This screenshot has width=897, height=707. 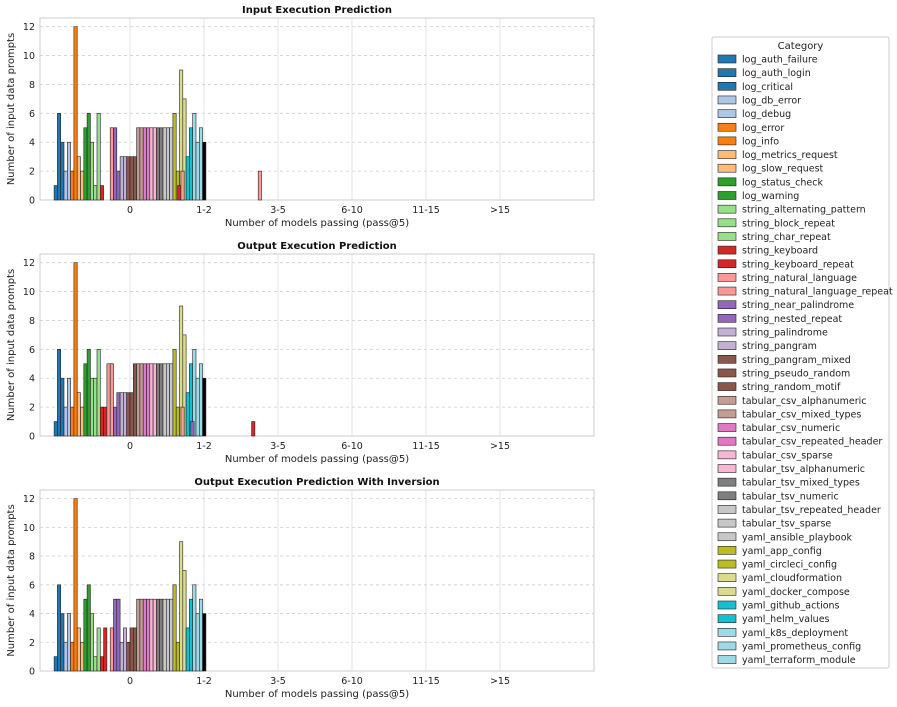 What do you see at coordinates (804, 210) in the screenshot?
I see `legend-entry: string_alternating_pattern` at bounding box center [804, 210].